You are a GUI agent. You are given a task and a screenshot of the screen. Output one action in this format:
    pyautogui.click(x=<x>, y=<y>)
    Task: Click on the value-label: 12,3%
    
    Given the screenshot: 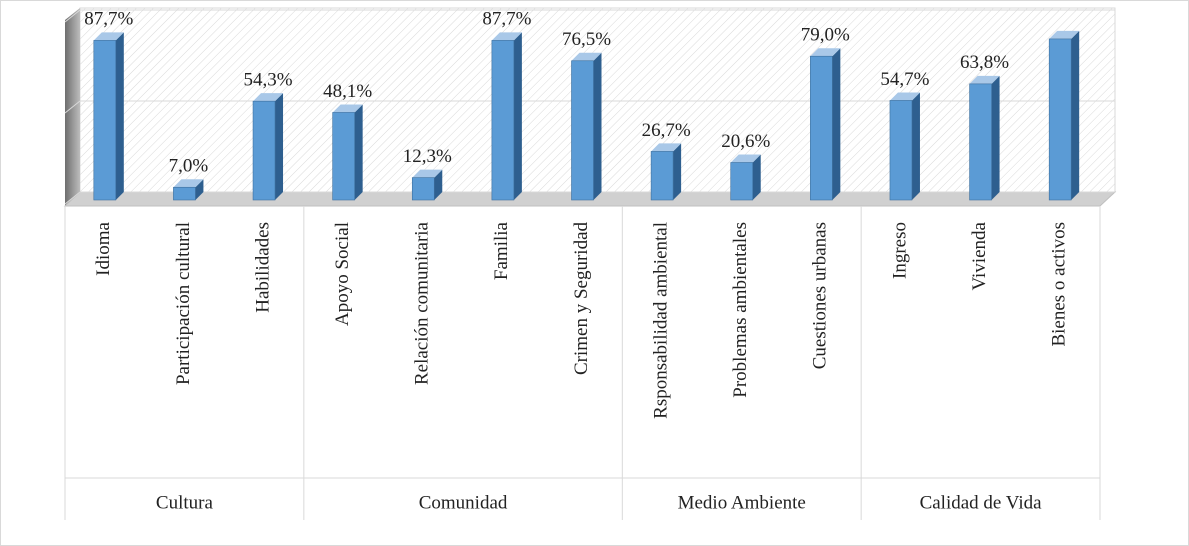 What is the action you would take?
    pyautogui.click(x=427, y=156)
    